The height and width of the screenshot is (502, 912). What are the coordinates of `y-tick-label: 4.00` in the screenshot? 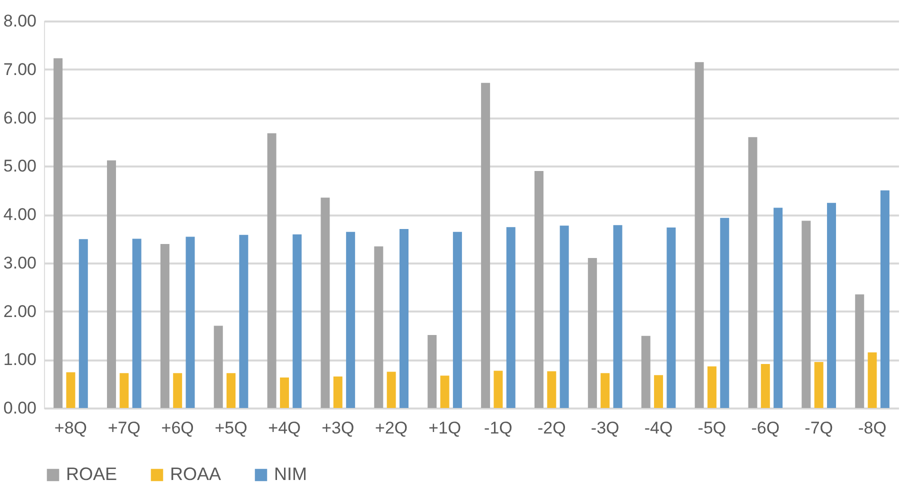 It's located at (19, 214).